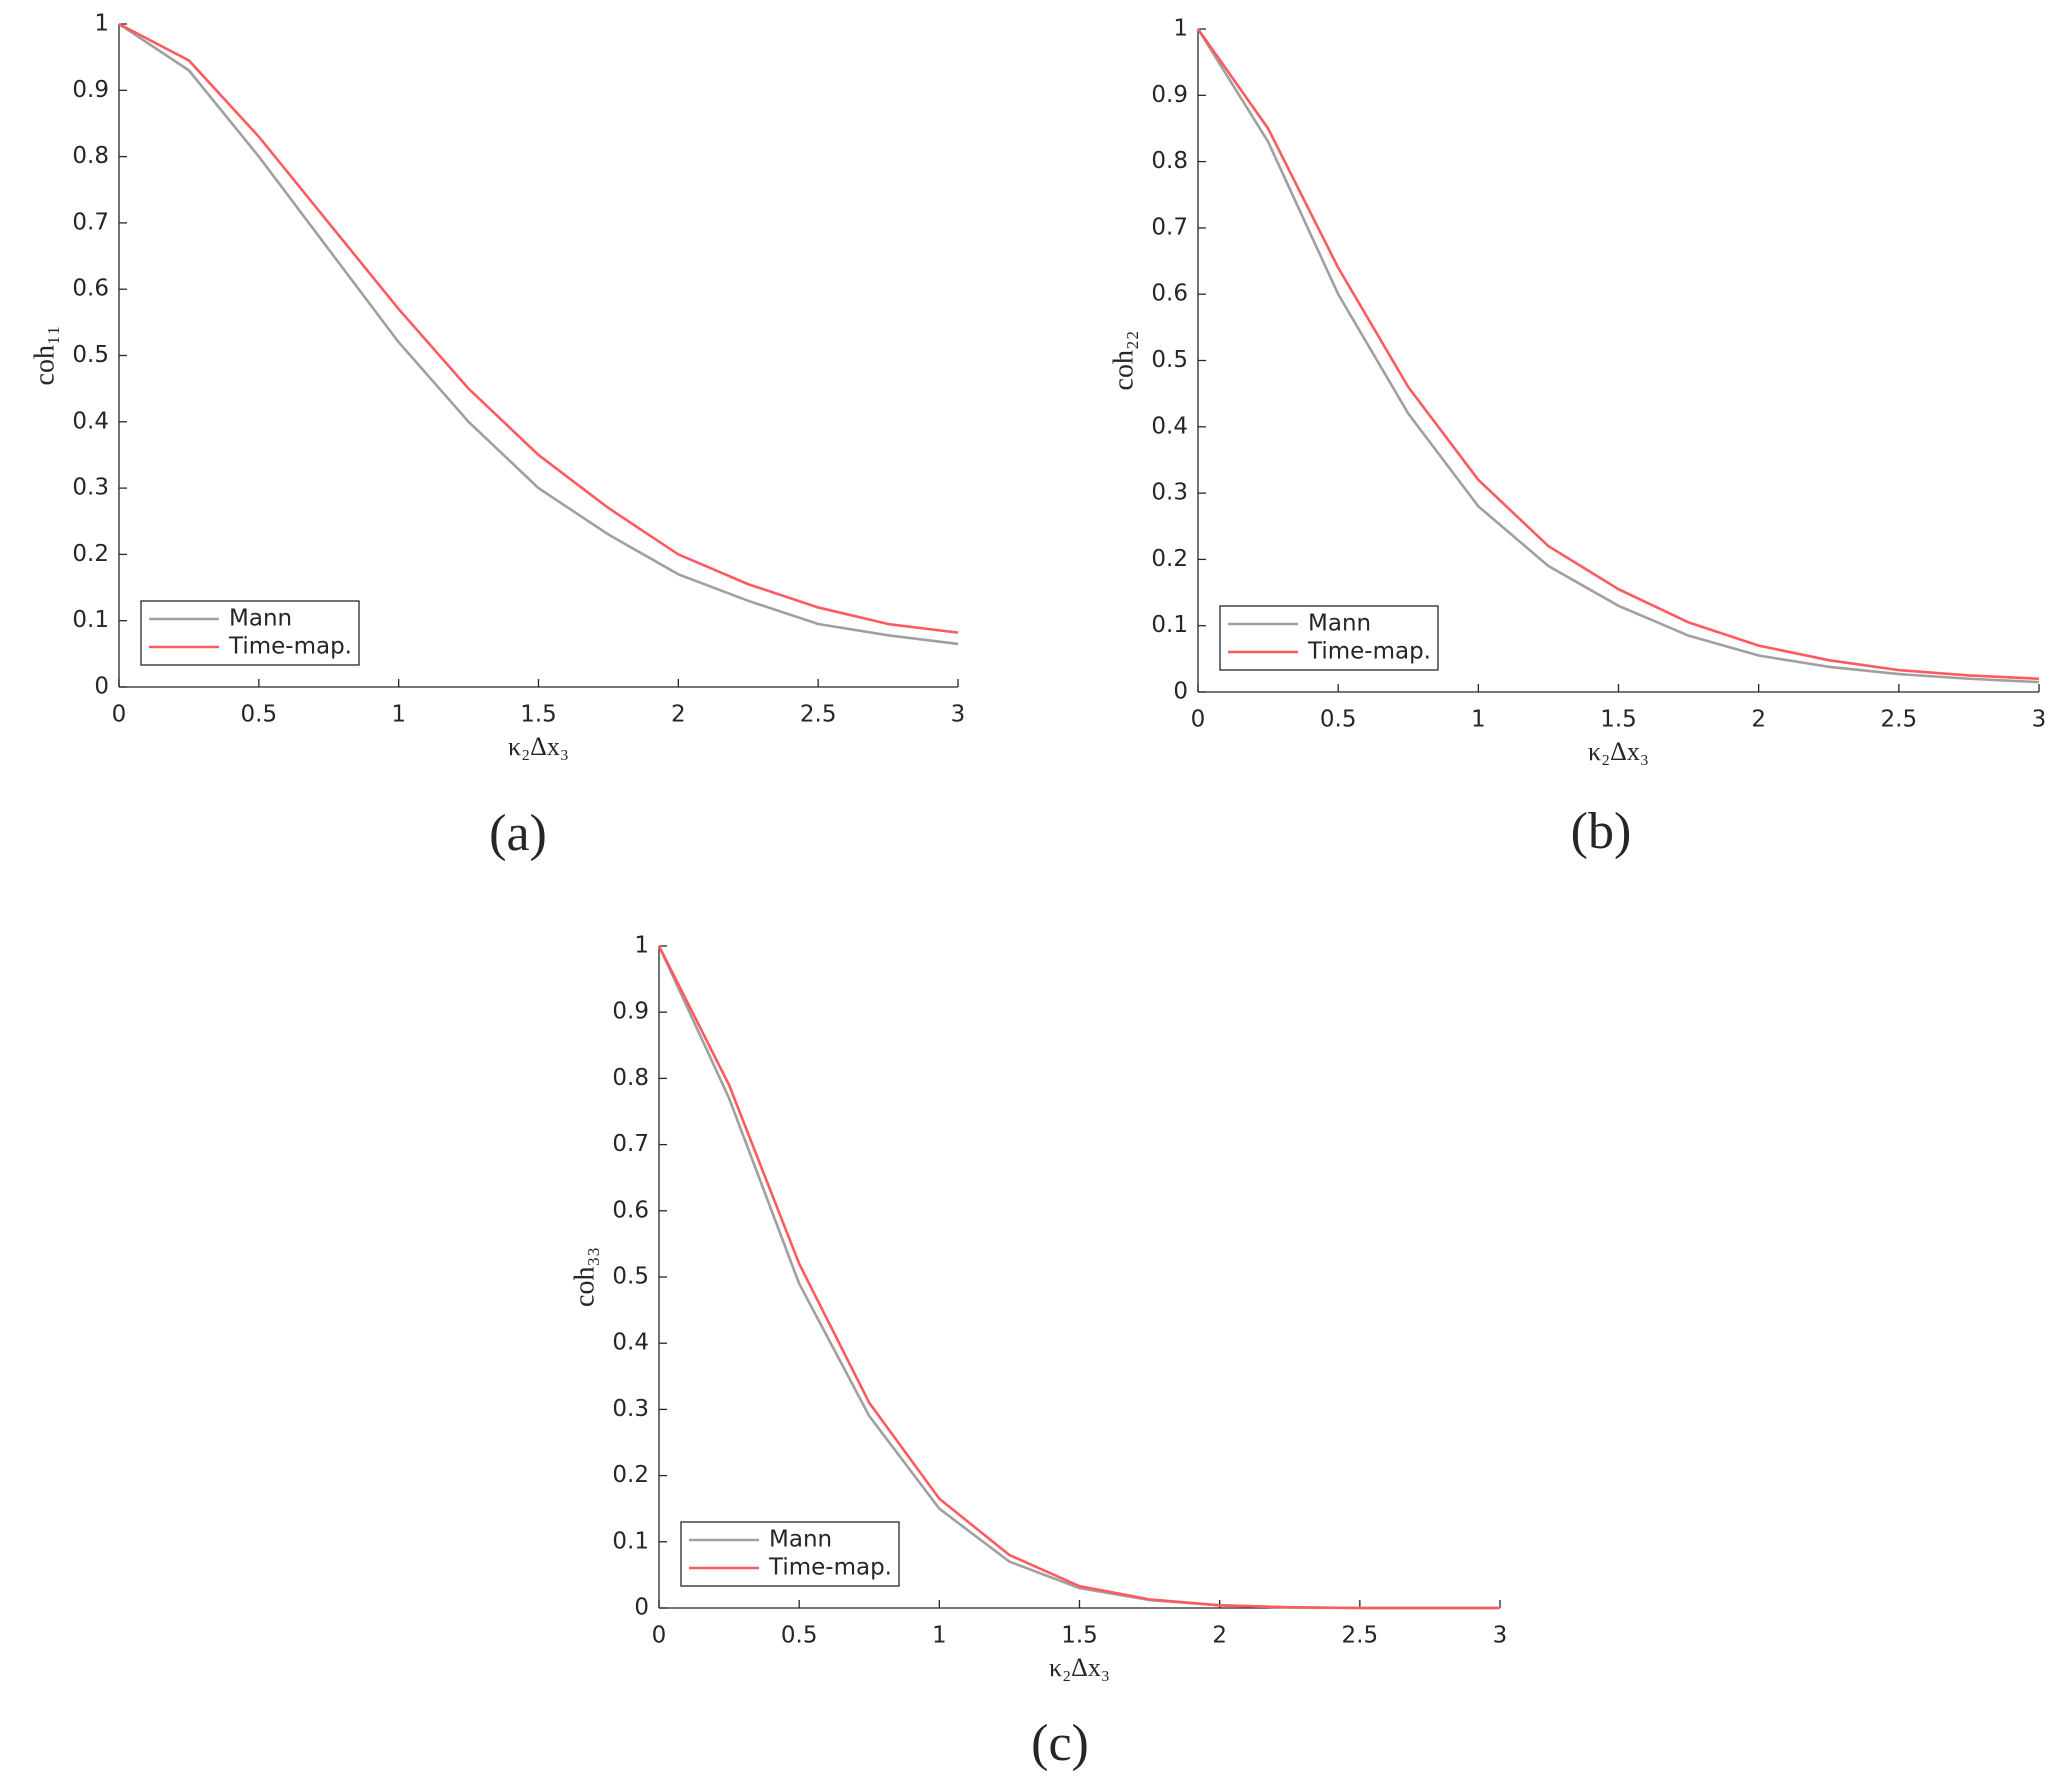  What do you see at coordinates (1601, 831) in the screenshot?
I see `caption: (b)` at bounding box center [1601, 831].